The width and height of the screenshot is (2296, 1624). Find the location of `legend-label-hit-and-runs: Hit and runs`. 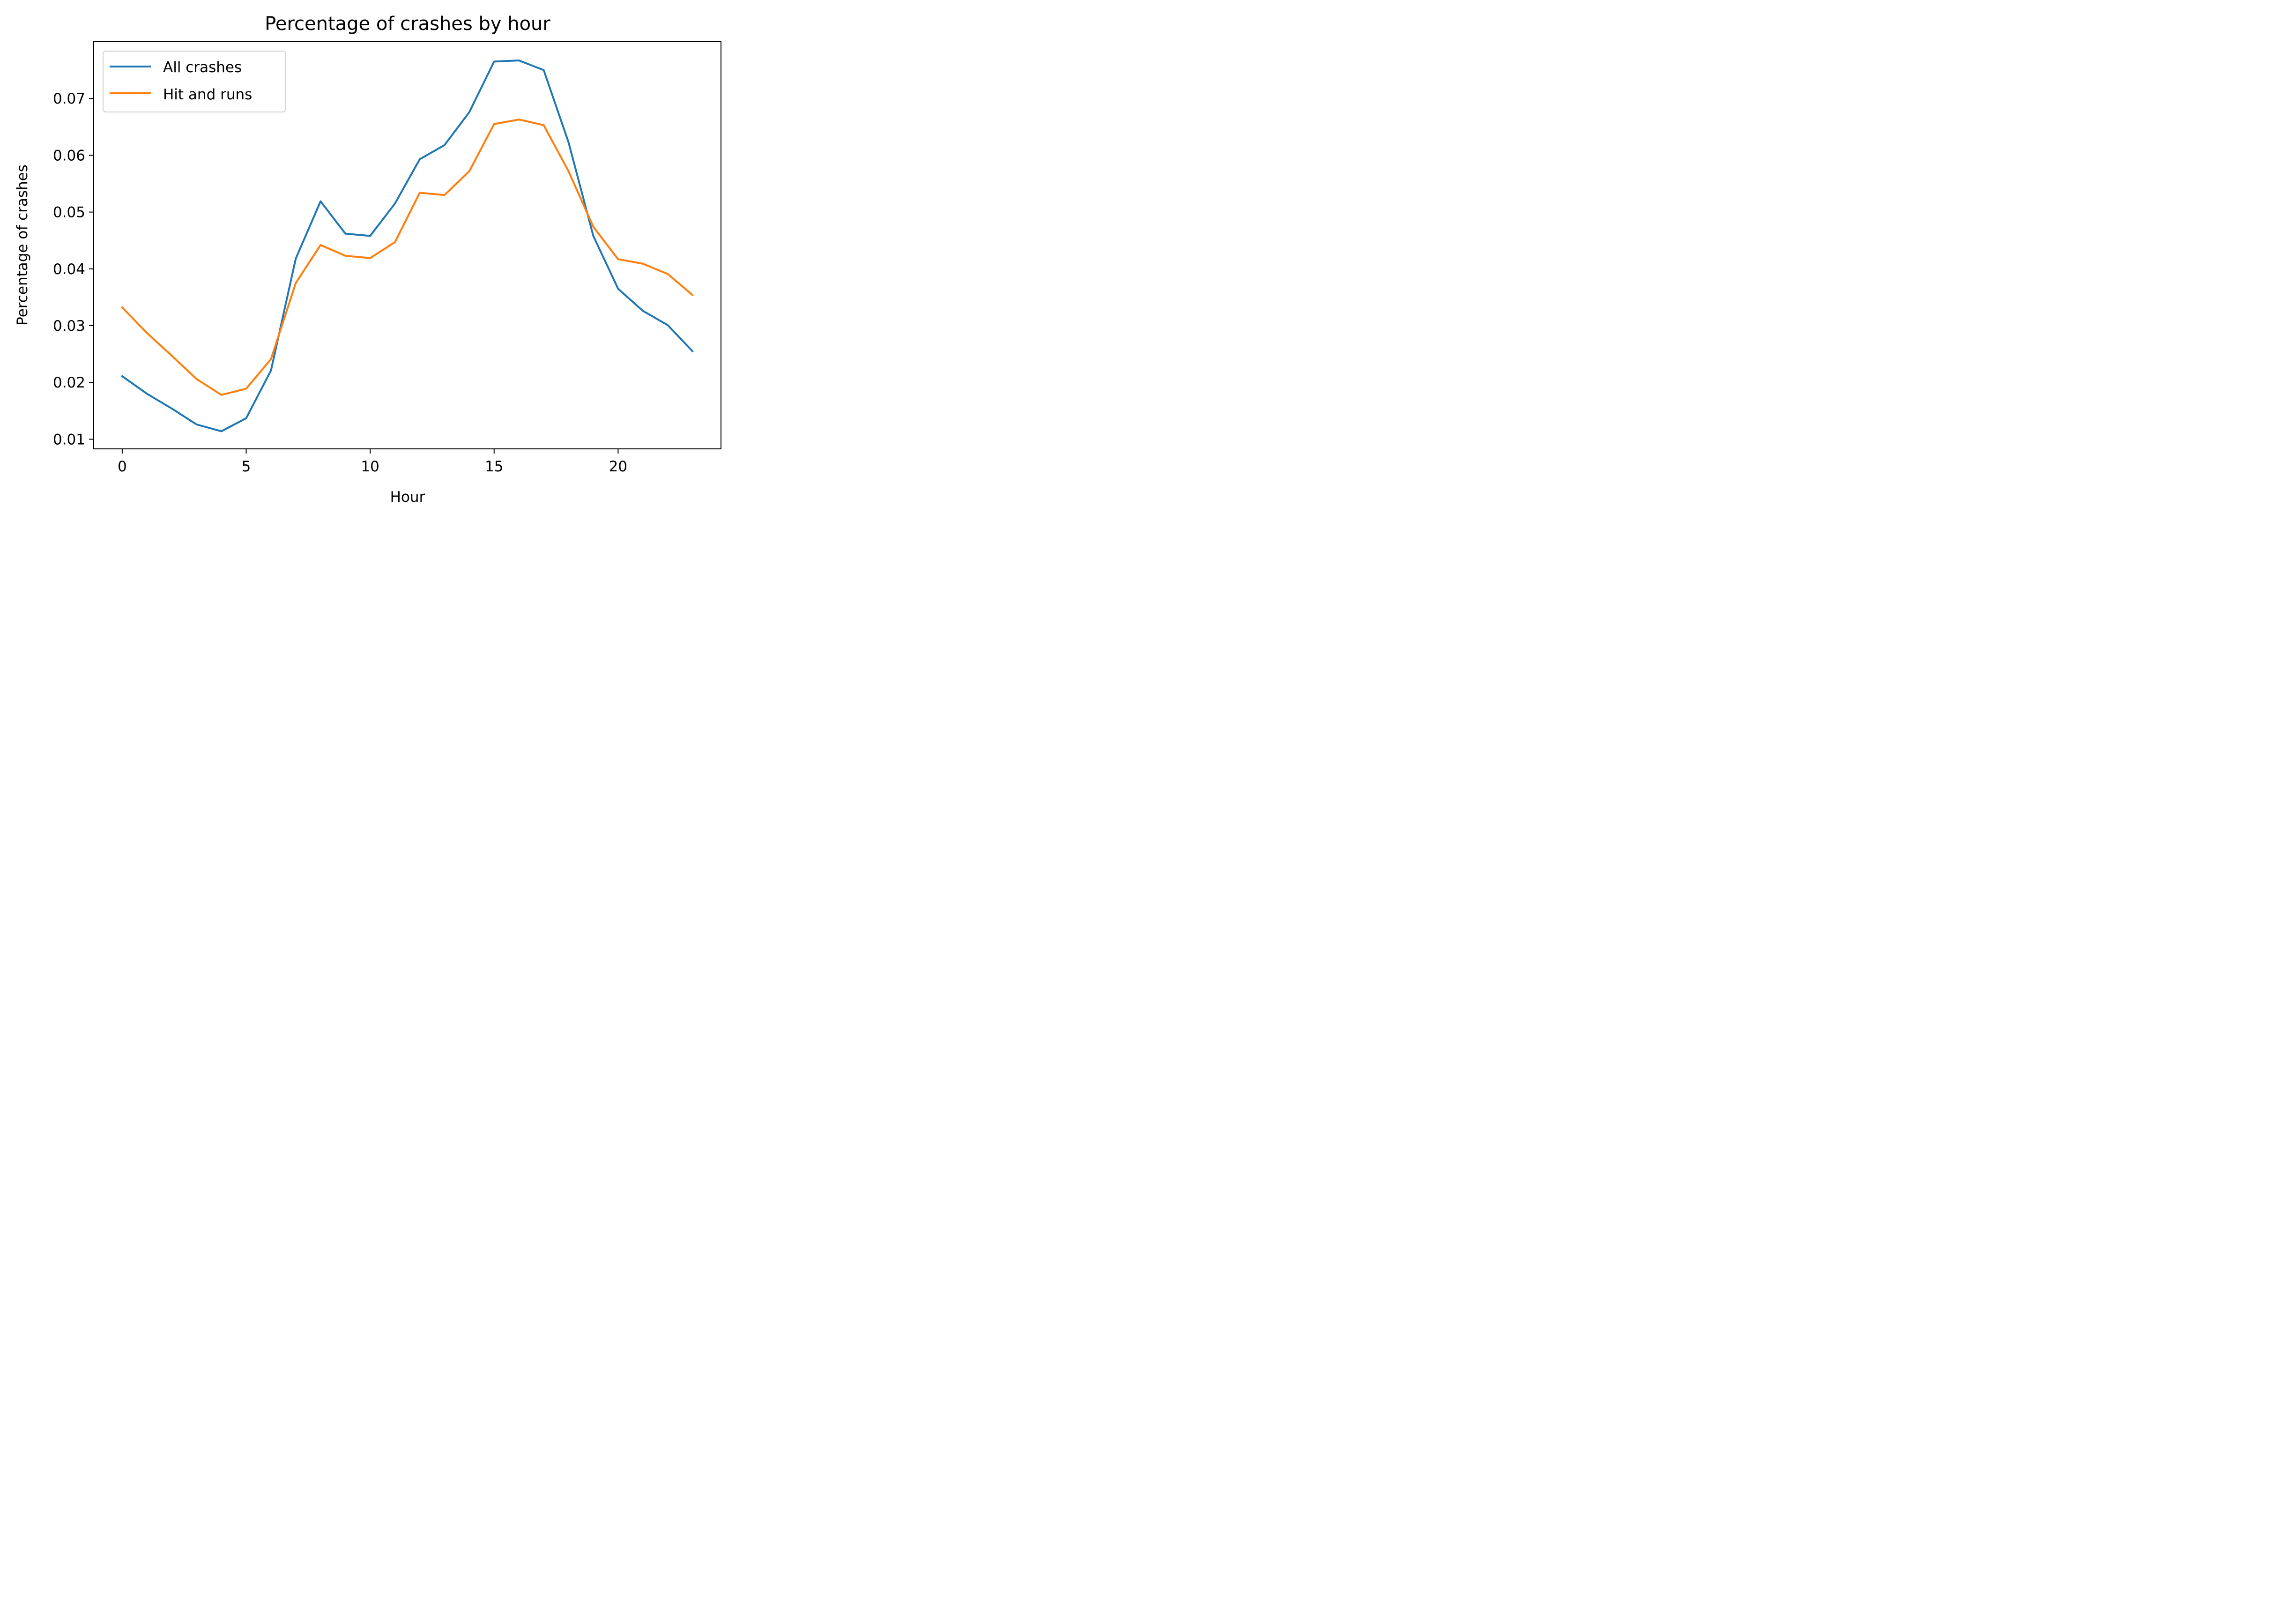

legend-label-hit-and-runs: Hit and runs is located at coordinates (207, 95).